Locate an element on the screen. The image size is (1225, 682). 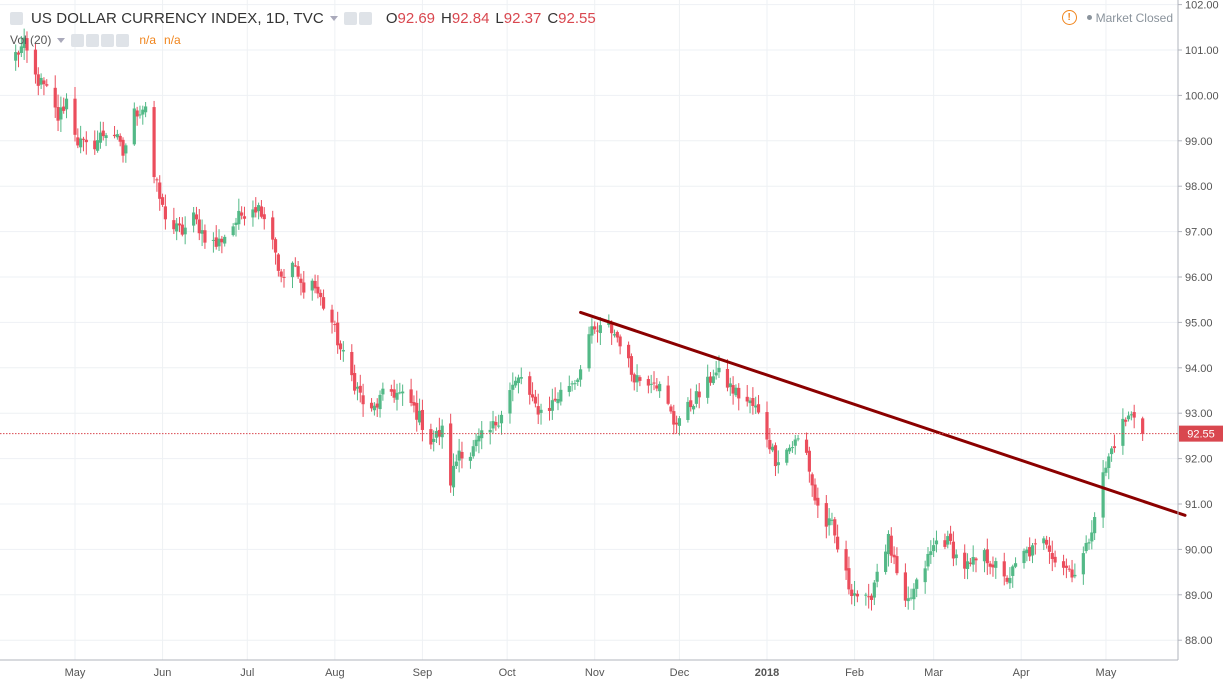
symbol-title: US DOLLAR CURRENCY INDEX, 1D, TVC is located at coordinates (177, 18).